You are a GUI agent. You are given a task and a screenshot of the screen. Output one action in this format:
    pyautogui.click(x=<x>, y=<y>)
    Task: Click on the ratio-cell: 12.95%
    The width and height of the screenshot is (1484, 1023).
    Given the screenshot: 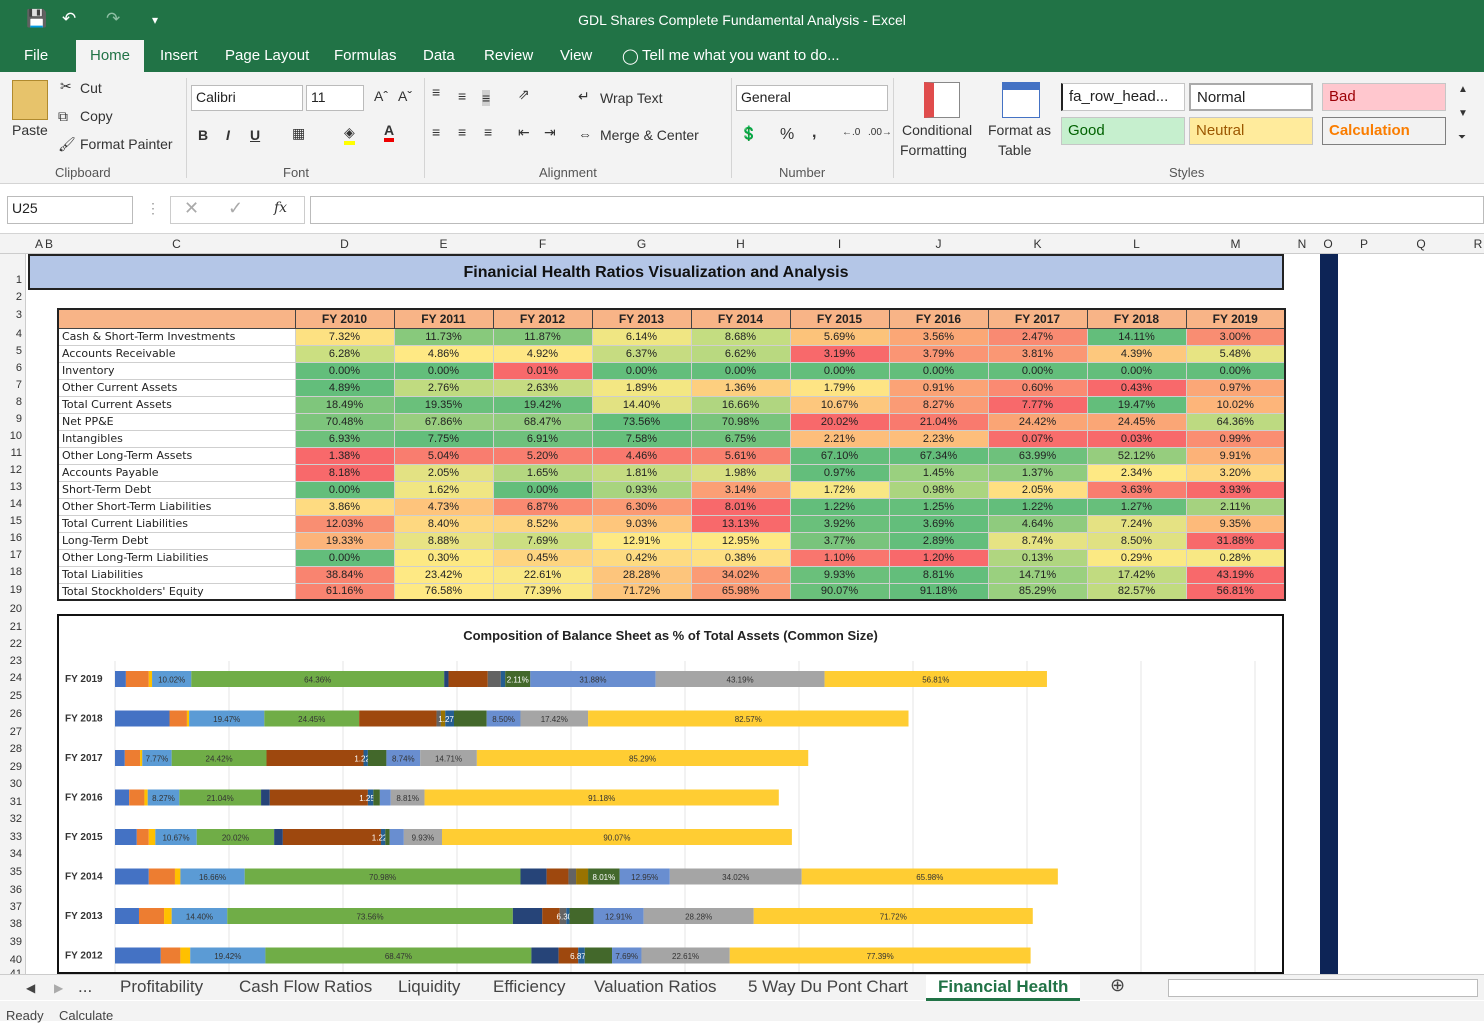 What is the action you would take?
    pyautogui.click(x=740, y=540)
    